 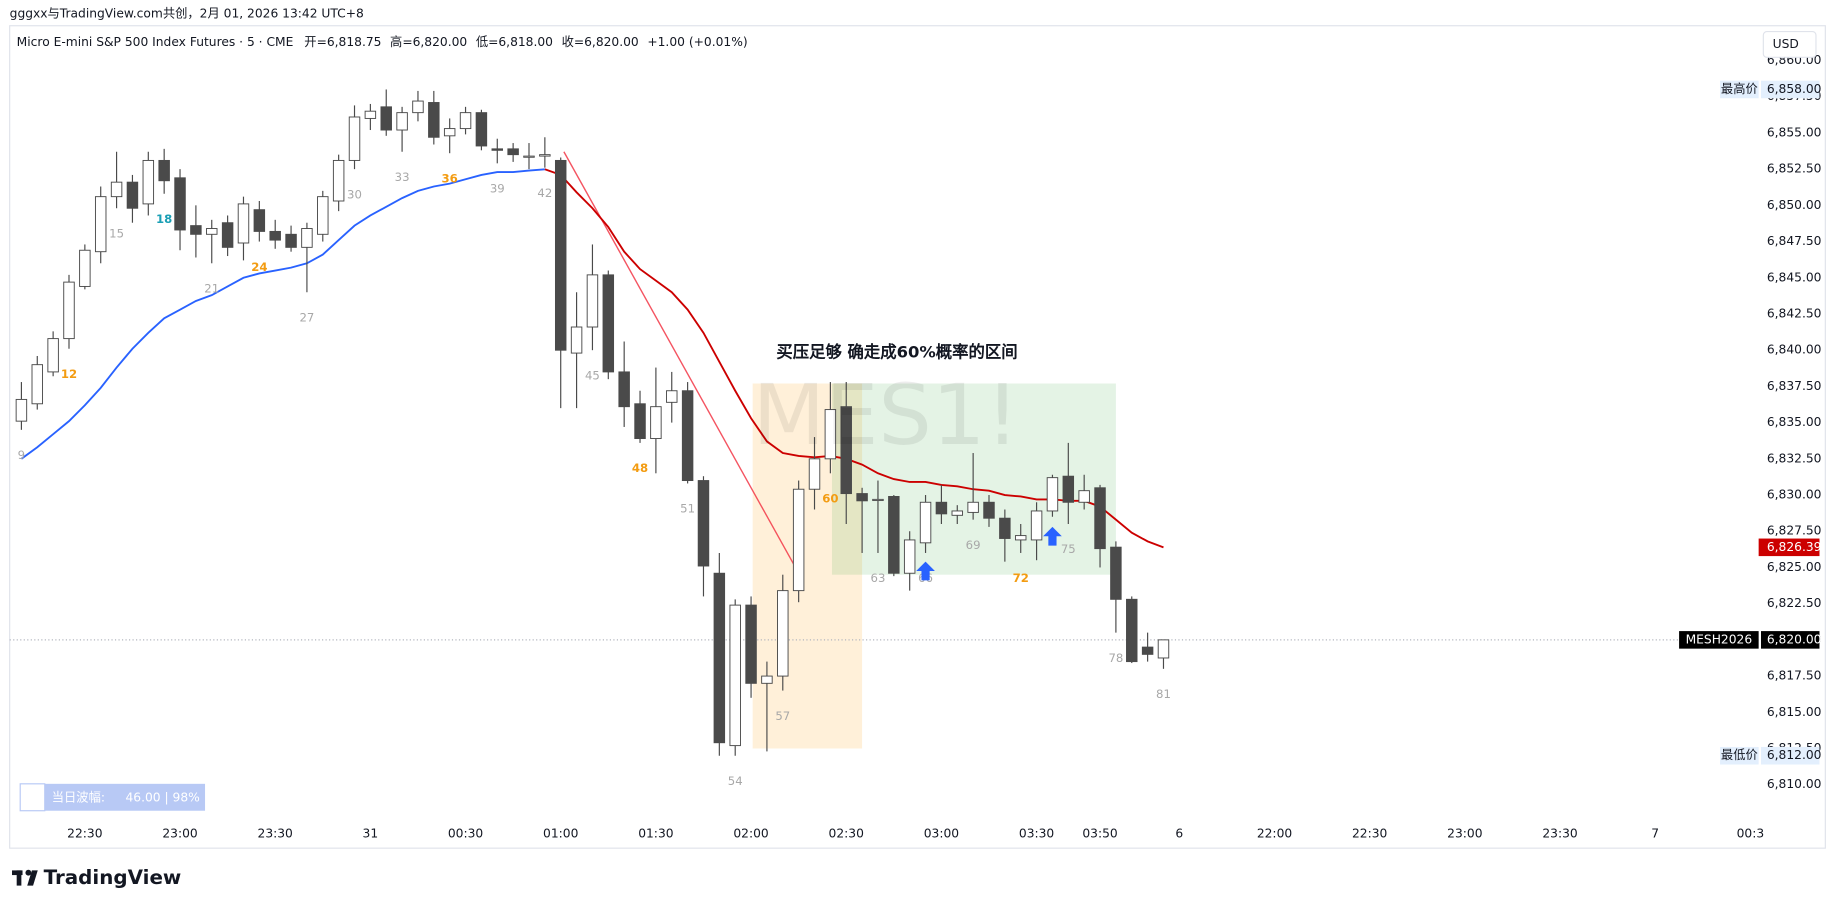 What do you see at coordinates (1794, 350) in the screenshot?
I see `y-tick-label: 6,840.00` at bounding box center [1794, 350].